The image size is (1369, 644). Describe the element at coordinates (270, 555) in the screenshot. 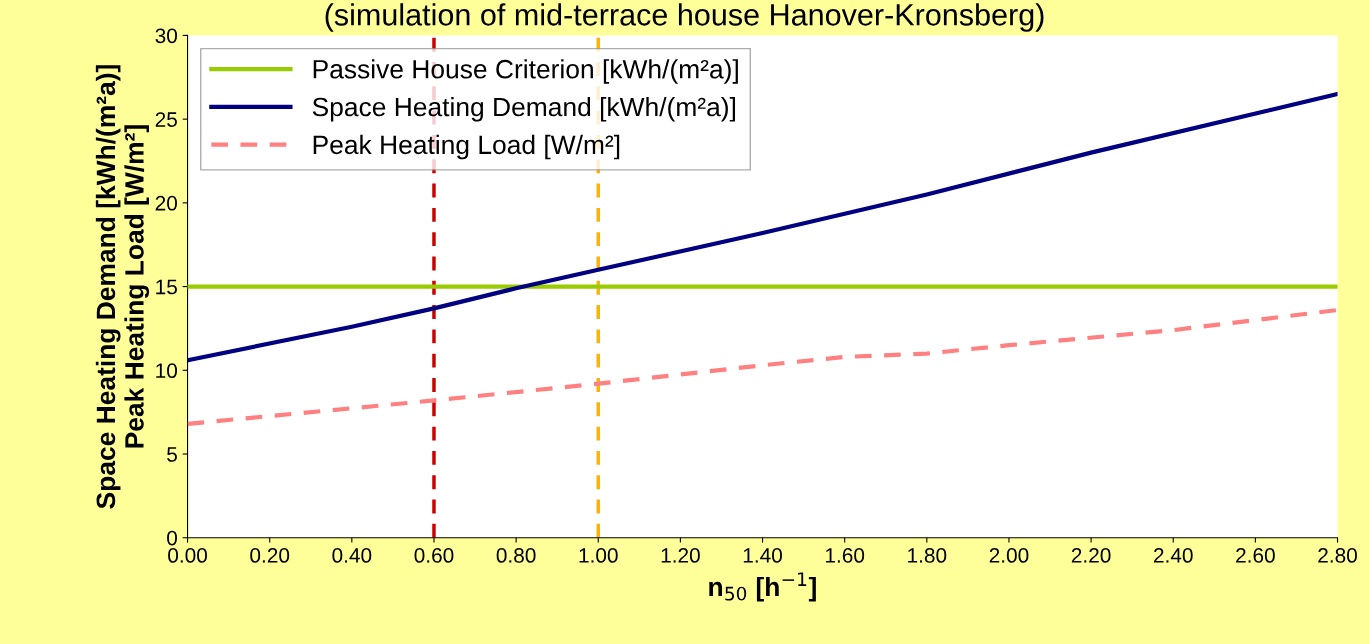

I see `x-tick-label: 0.20` at that location.